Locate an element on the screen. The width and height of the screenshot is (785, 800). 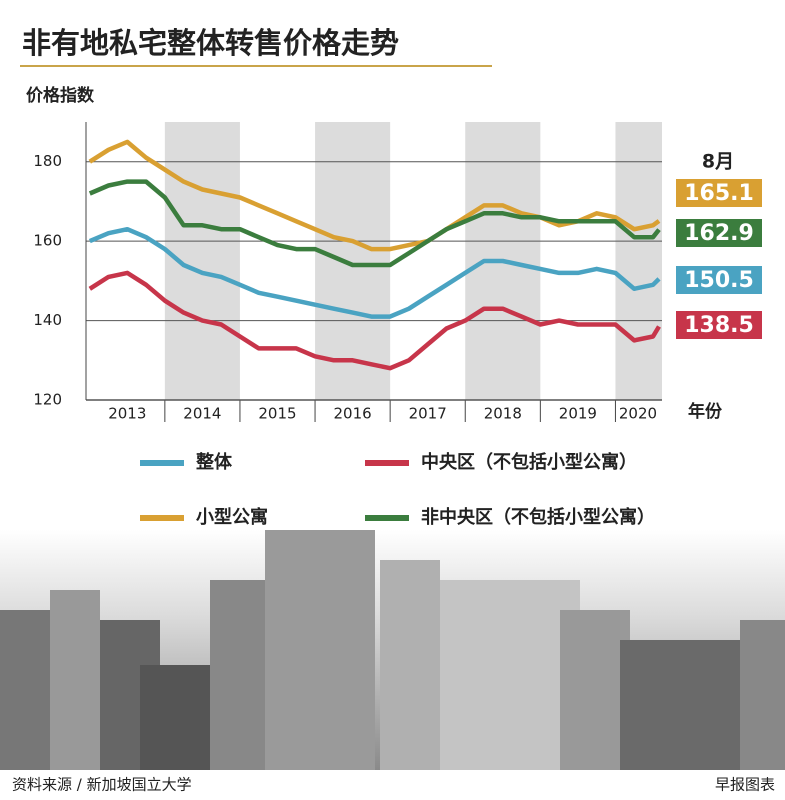
x-axis-title: 年份 is located at coordinates (705, 411).